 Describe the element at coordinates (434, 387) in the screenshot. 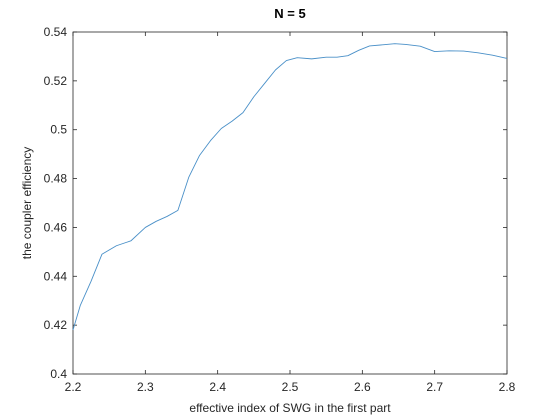

I see `x-tick-label: 2.7` at that location.